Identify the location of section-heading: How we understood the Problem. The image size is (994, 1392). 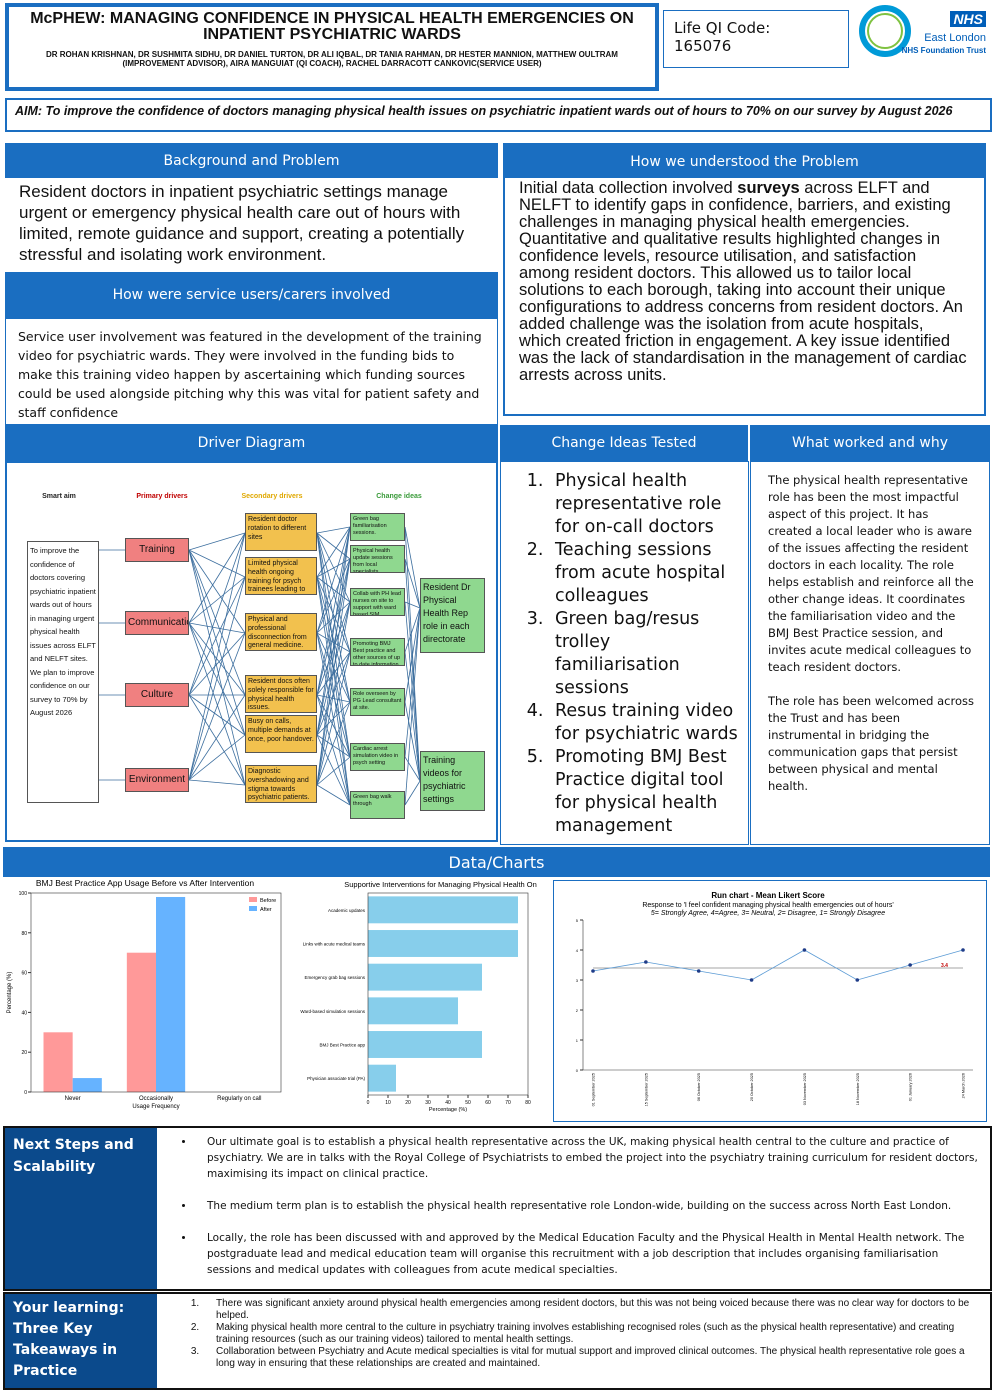
(744, 161).